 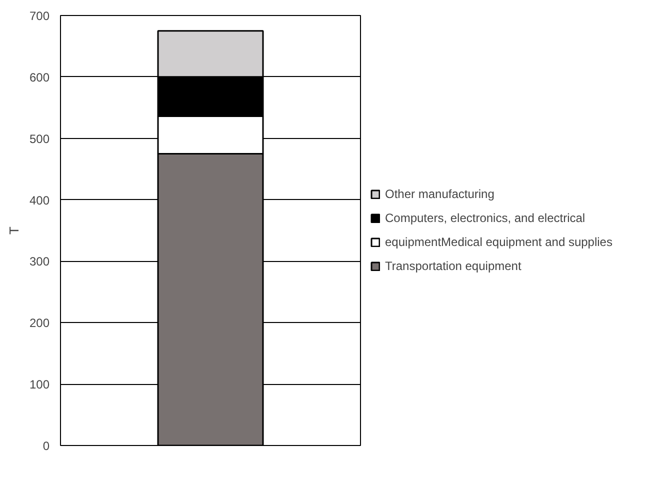 What do you see at coordinates (453, 266) in the screenshot?
I see `legend-label: Transportation equipment` at bounding box center [453, 266].